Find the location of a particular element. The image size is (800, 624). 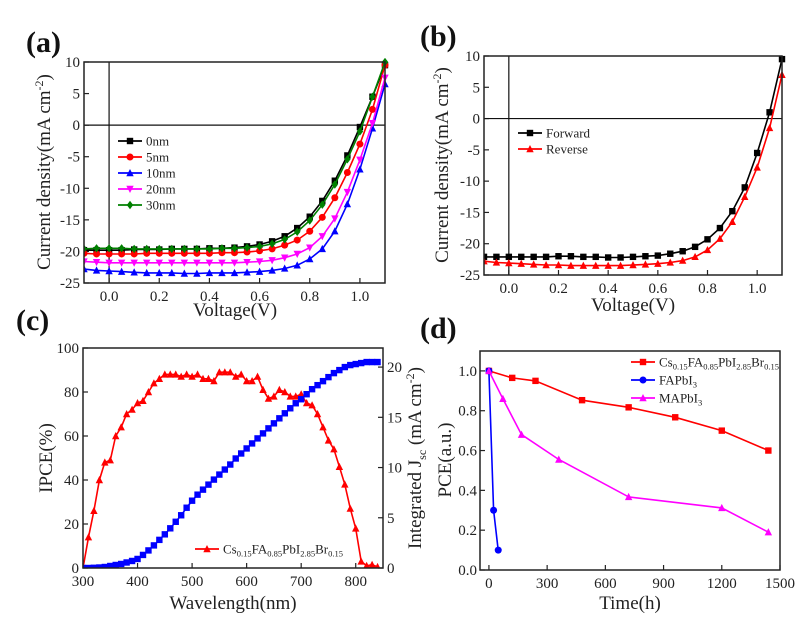

series-MAPbI3 is located at coordinates (629, 451).